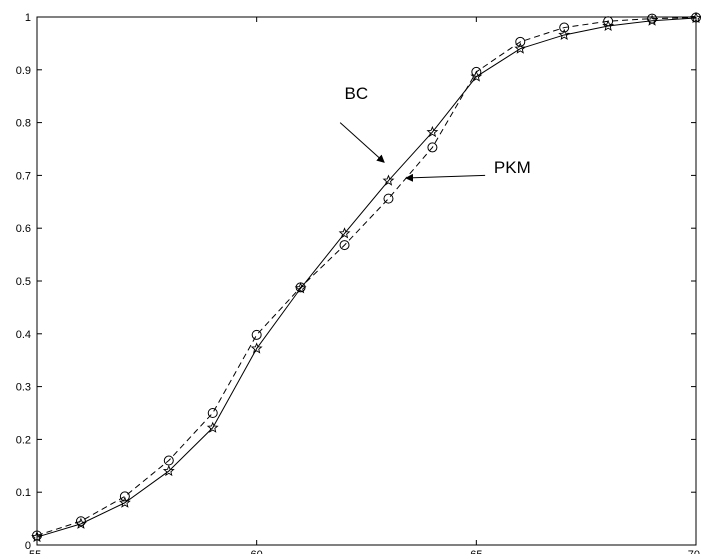 Image resolution: width=701 pixels, height=559 pixels. I want to click on y-tick-label: 0.6, so click(23, 229).